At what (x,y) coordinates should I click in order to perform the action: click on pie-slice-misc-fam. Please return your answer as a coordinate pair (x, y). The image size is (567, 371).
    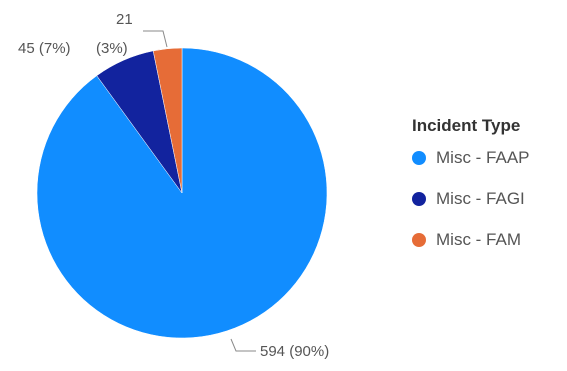
    Looking at the image, I should click on (167, 120).